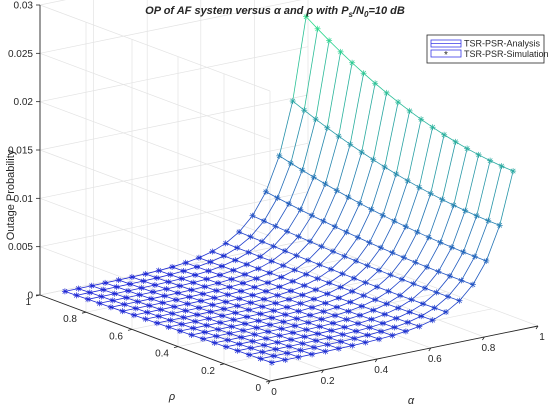 The width and height of the screenshot is (550, 418). What do you see at coordinates (322, 371) in the screenshot?
I see `x-tick-mark` at bounding box center [322, 371].